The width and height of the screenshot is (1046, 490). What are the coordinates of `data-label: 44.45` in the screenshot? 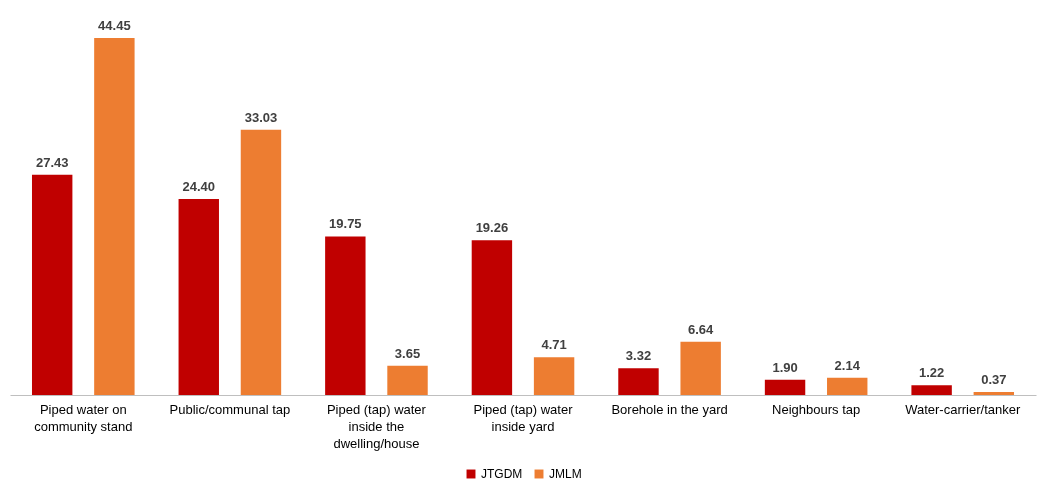 It's located at (114, 25).